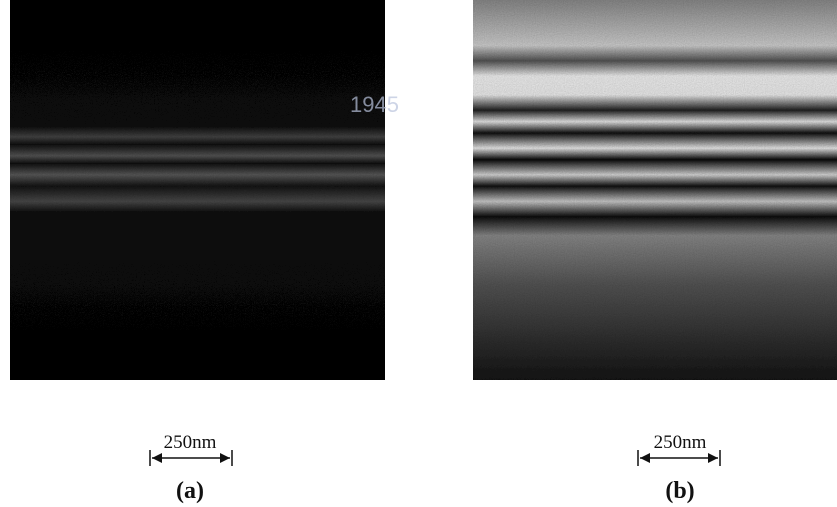 This screenshot has height=507, width=837. I want to click on watermark: 1945, so click(374, 104).